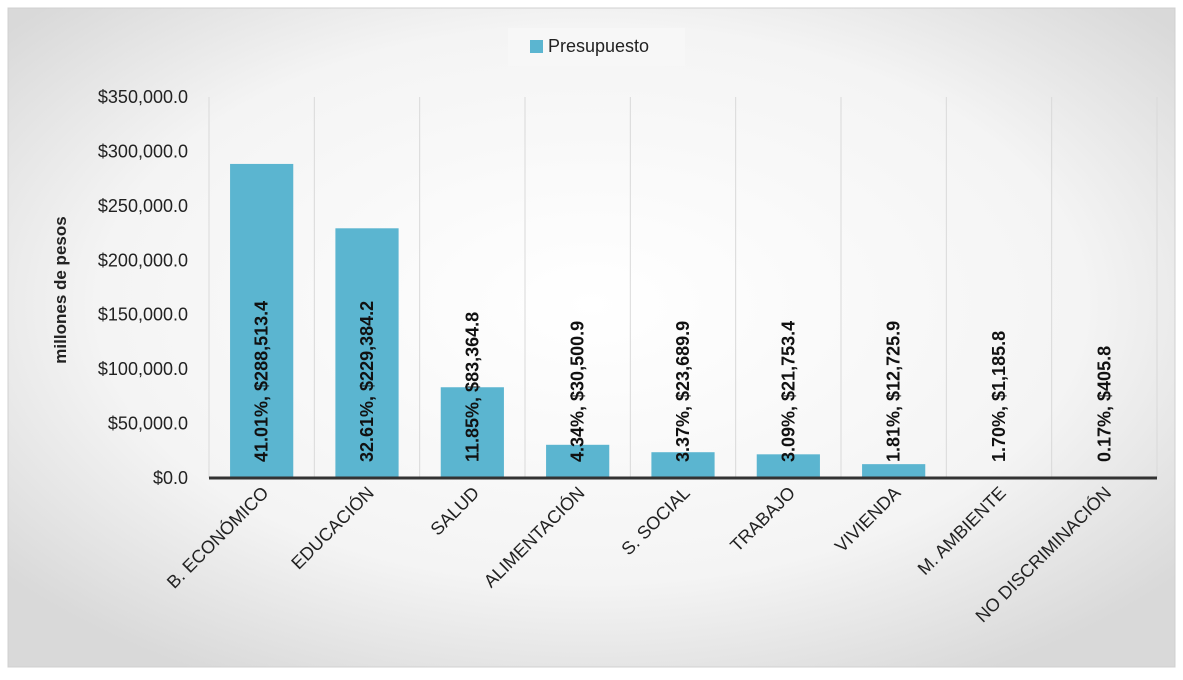  I want to click on y-tick-label: $150,000.0, so click(143, 315).